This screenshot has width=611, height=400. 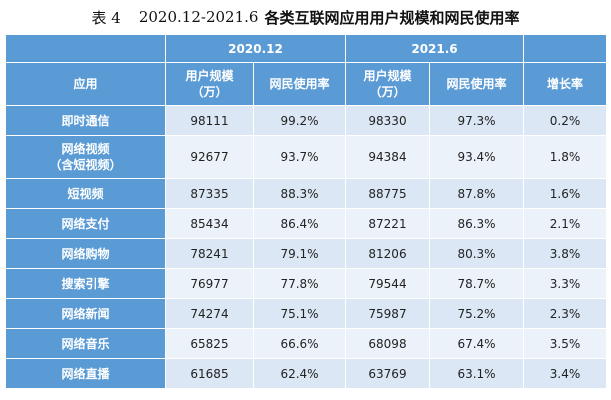 I want to click on header-blank-right, so click(x=565, y=48).